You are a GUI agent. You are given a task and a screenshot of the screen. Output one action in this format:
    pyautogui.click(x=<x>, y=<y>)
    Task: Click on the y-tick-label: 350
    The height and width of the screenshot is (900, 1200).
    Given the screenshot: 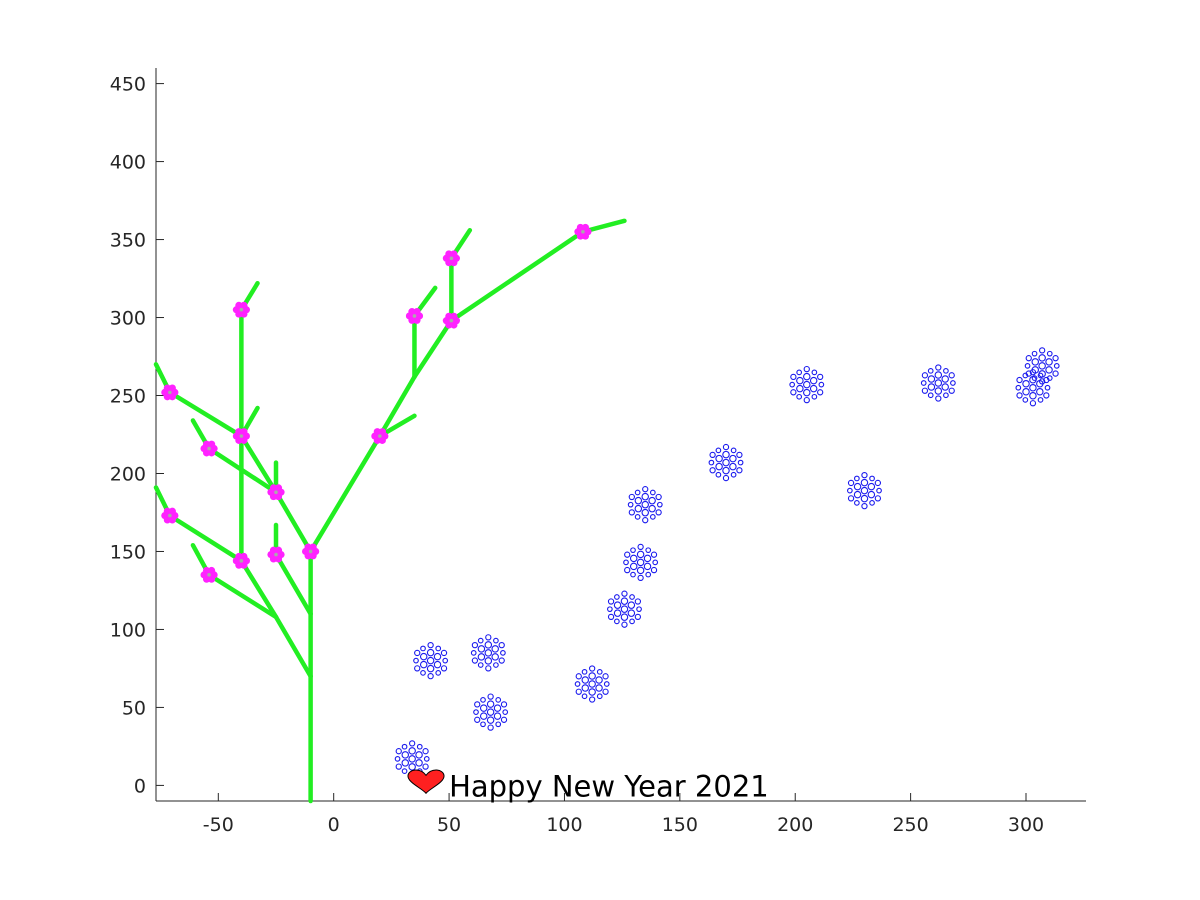 What is the action you would take?
    pyautogui.click(x=128, y=241)
    